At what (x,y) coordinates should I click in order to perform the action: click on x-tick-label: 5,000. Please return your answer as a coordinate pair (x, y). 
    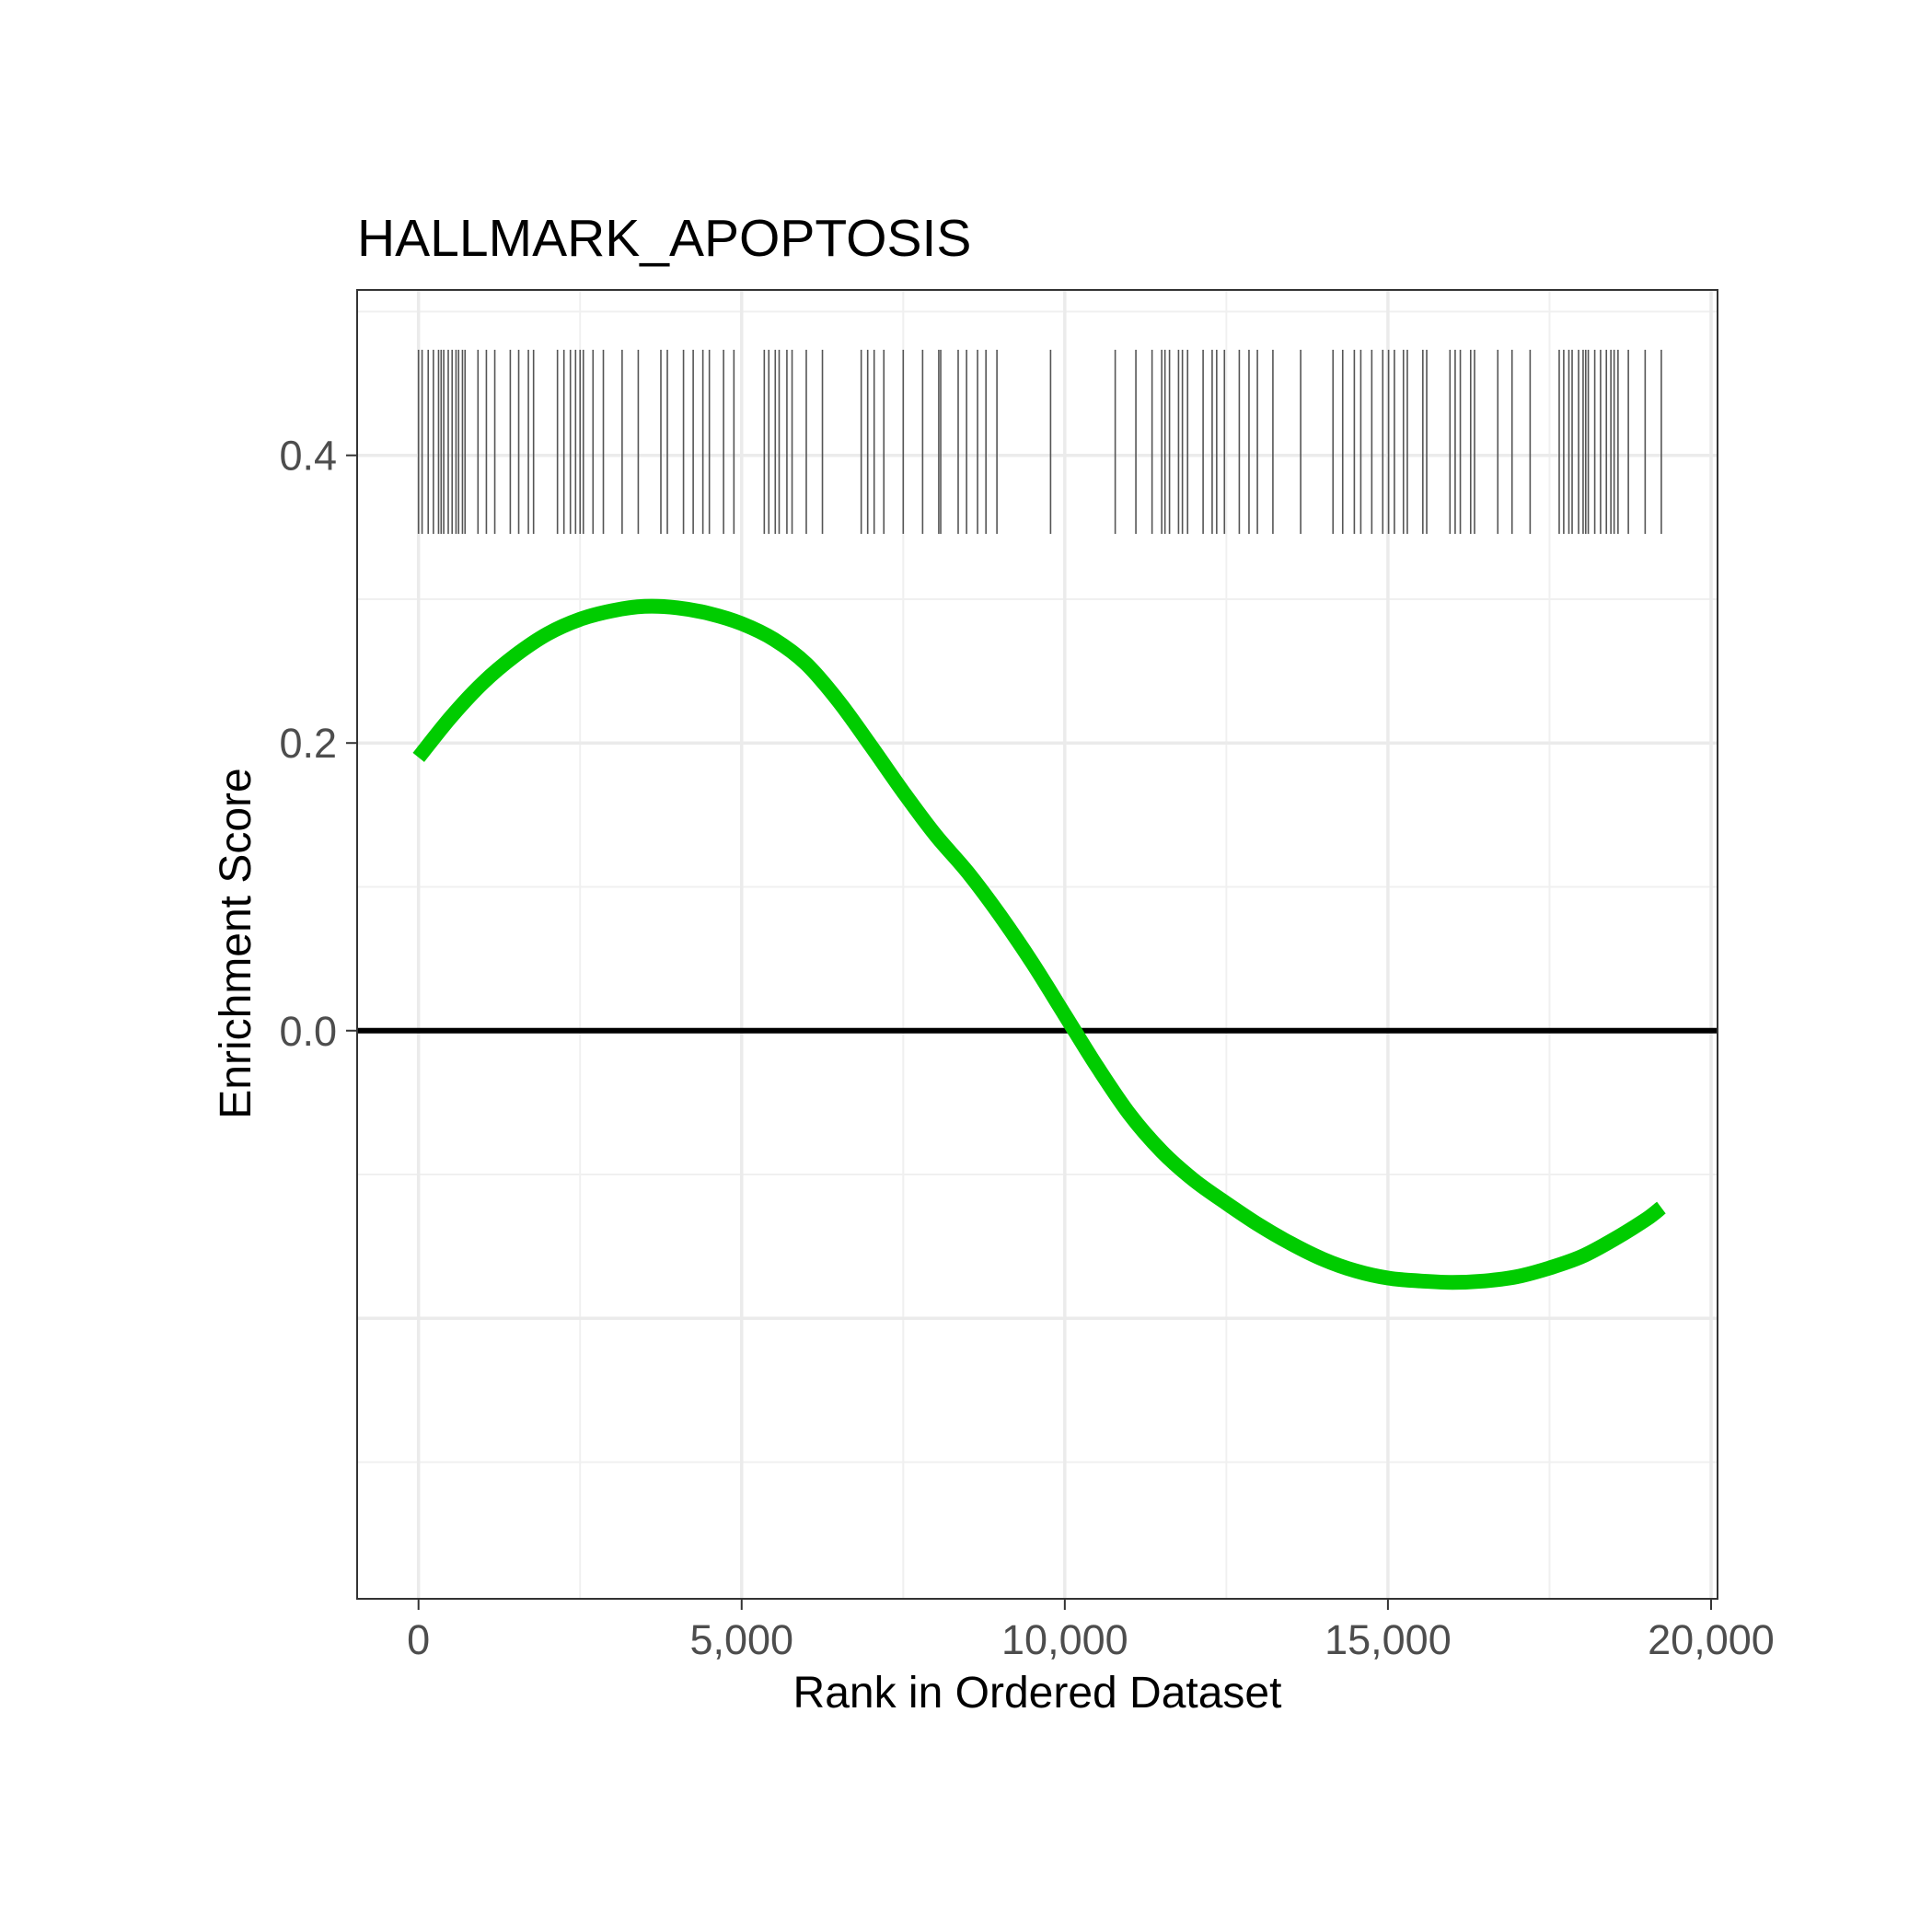
    Looking at the image, I should click on (741, 1640).